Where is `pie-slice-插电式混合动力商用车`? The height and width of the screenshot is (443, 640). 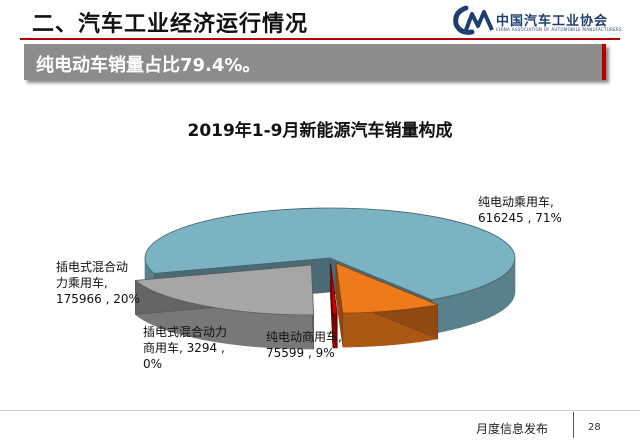 pie-slice-插电式混合动力商用车 is located at coordinates (334, 306).